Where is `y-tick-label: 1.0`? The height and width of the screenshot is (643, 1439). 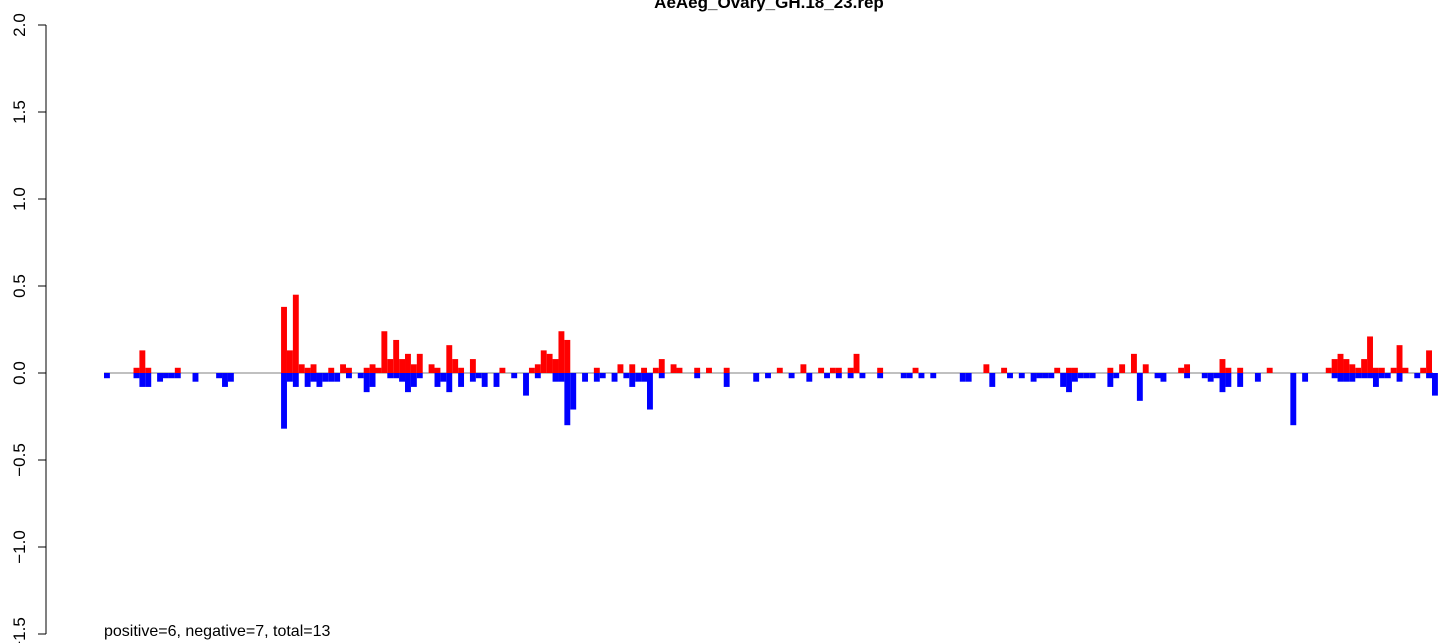
y-tick-label: 1.0 is located at coordinates (19, 199).